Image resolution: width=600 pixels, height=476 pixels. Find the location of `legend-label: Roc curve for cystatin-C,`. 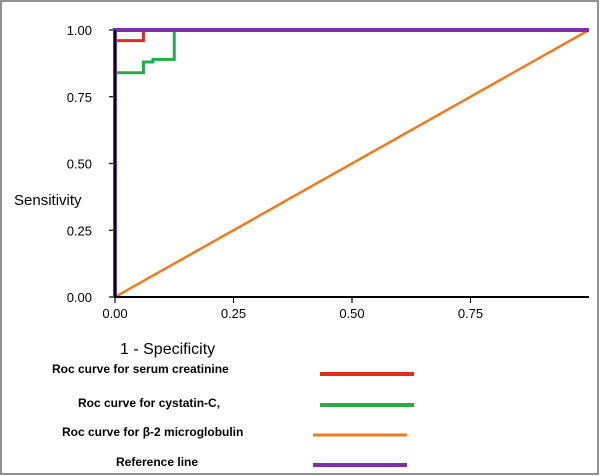

legend-label: Roc curve for cystatin-C, is located at coordinates (149, 403).